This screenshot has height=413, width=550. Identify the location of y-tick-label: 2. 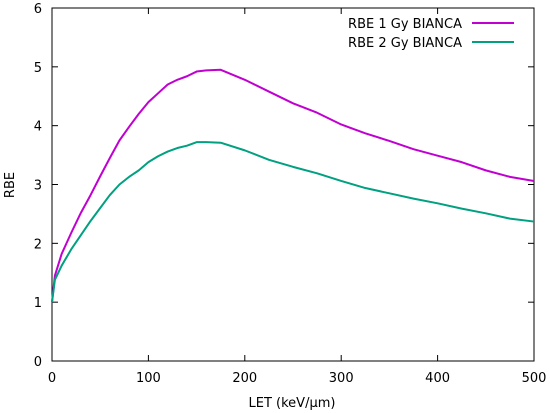
(38, 244).